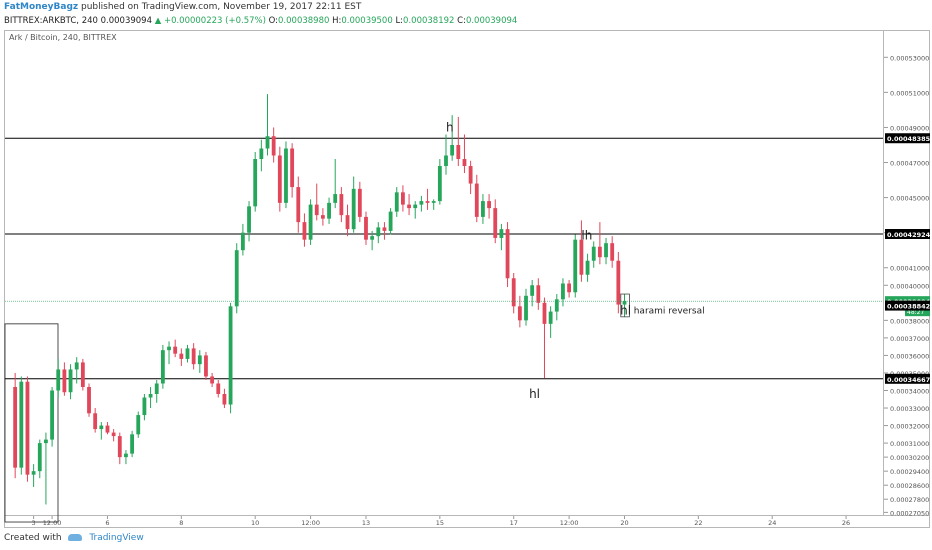 The height and width of the screenshot is (550, 932). What do you see at coordinates (907, 378) in the screenshot?
I see `level-price-tag` at bounding box center [907, 378].